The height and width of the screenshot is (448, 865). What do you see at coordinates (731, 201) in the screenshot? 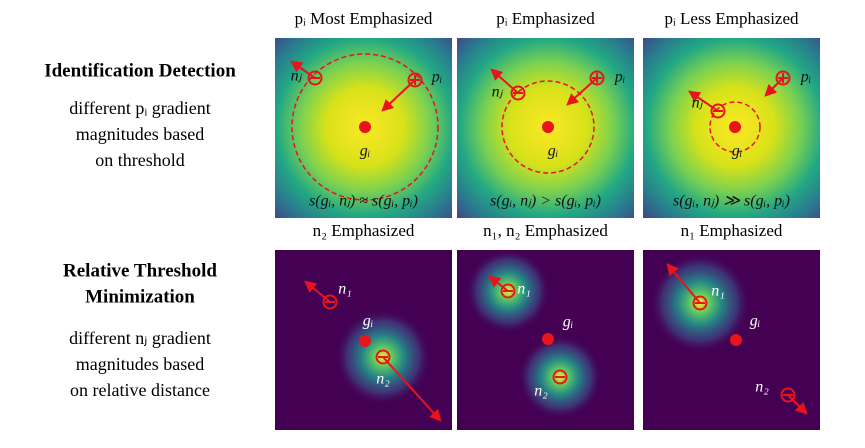
I see `equation: s(gᵢ, nⱼ) ≫ s(gᵢ, pᵢ)` at bounding box center [731, 201].